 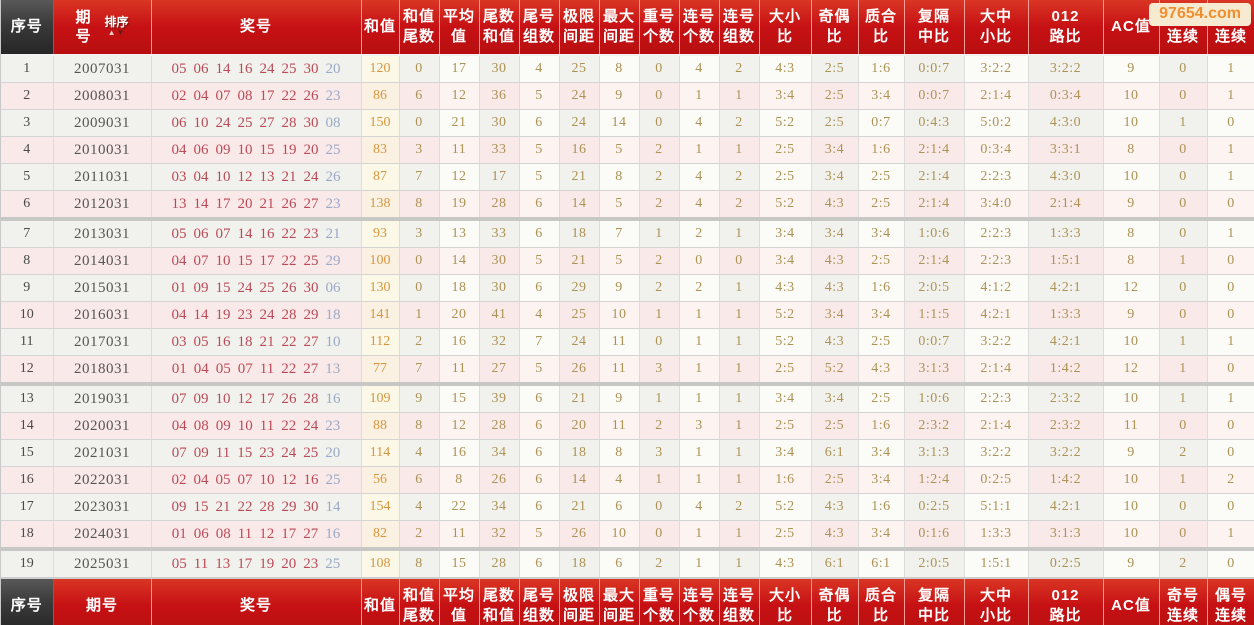 I want to click on cell-period: 2015031, so click(x=102, y=288).